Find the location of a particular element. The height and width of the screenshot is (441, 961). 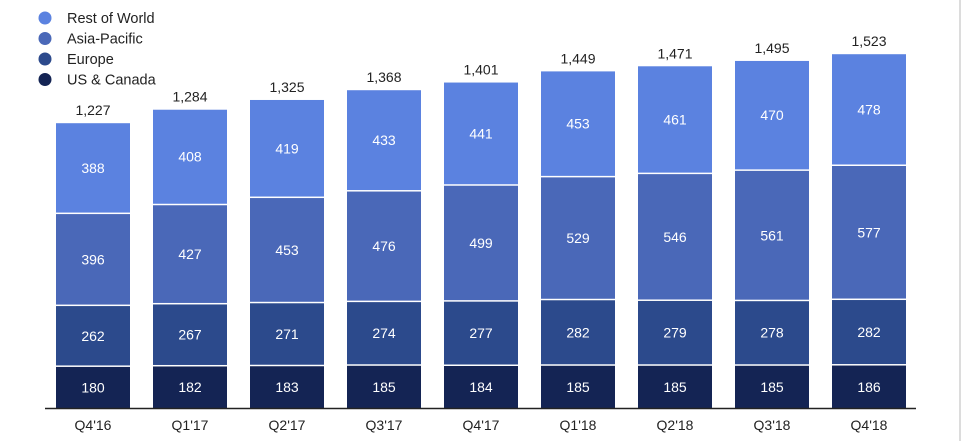

segment-value-label: 476 is located at coordinates (384, 246).